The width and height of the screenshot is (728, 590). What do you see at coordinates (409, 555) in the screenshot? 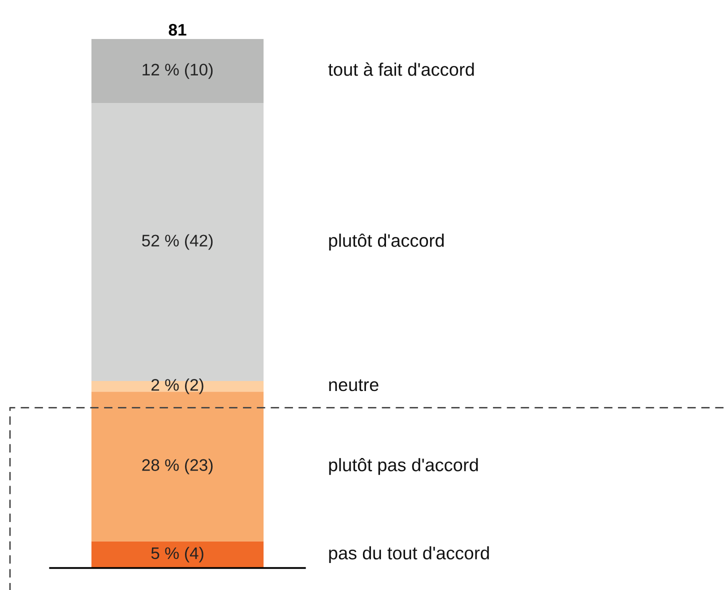
I see `text: pas du tout d'accord` at bounding box center [409, 555].